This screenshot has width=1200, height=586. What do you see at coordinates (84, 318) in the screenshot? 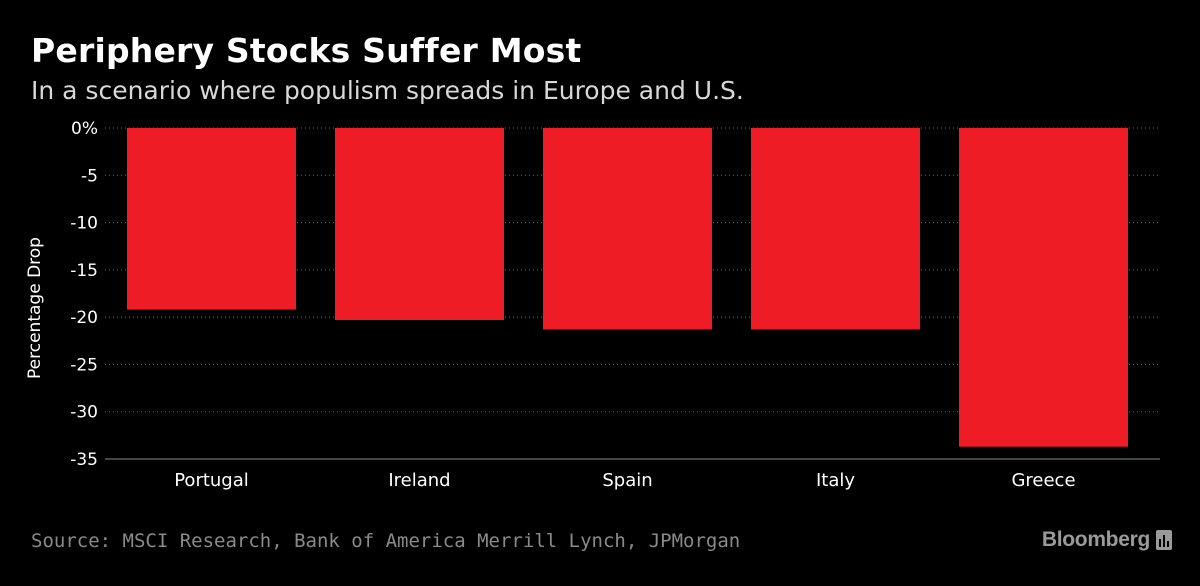
I see `y-tick-label: -20` at bounding box center [84, 318].